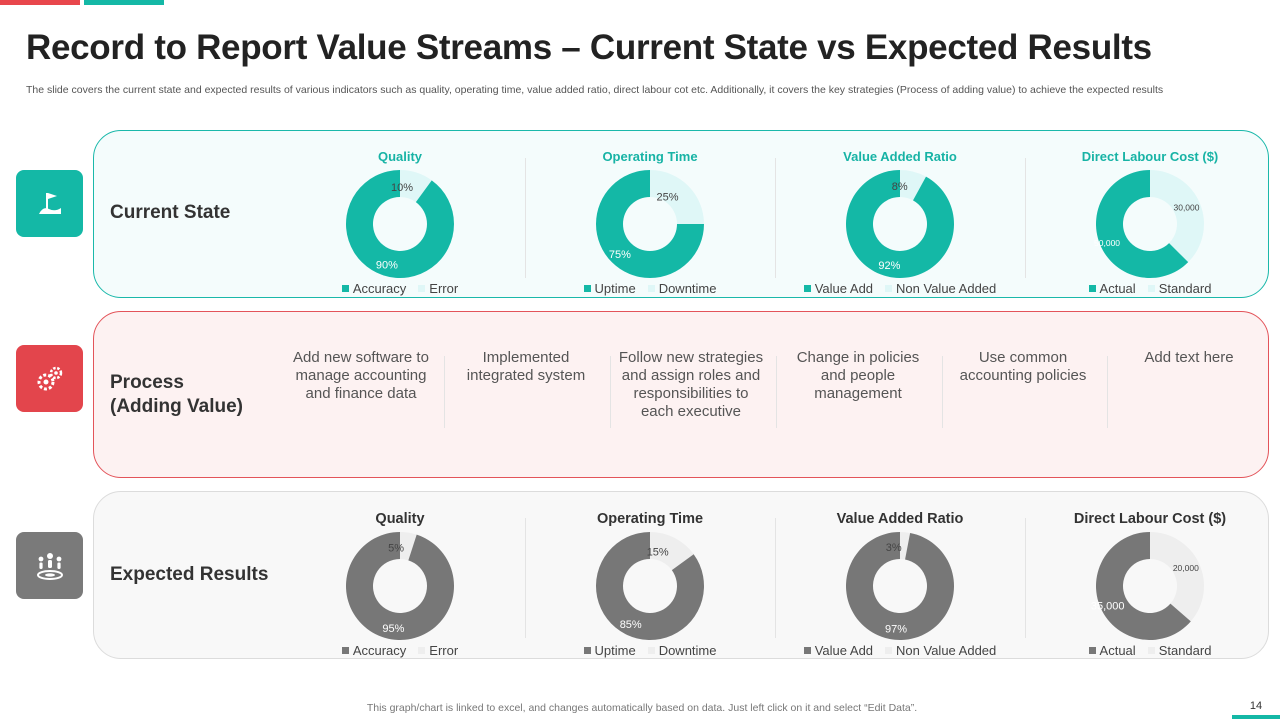 The width and height of the screenshot is (1280, 720). What do you see at coordinates (668, 197) in the screenshot?
I see `data-label: 25%` at bounding box center [668, 197].